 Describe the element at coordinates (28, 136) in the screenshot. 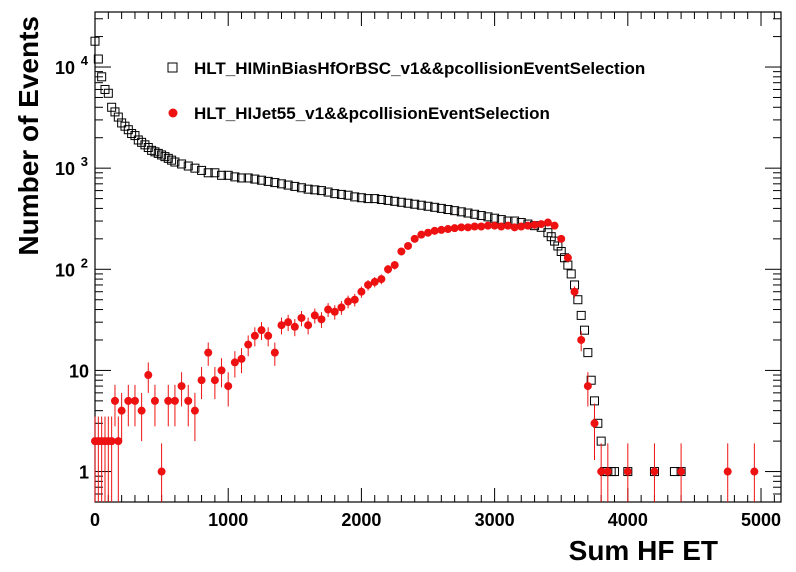

I see `y-axis-label: Number of Events` at that location.